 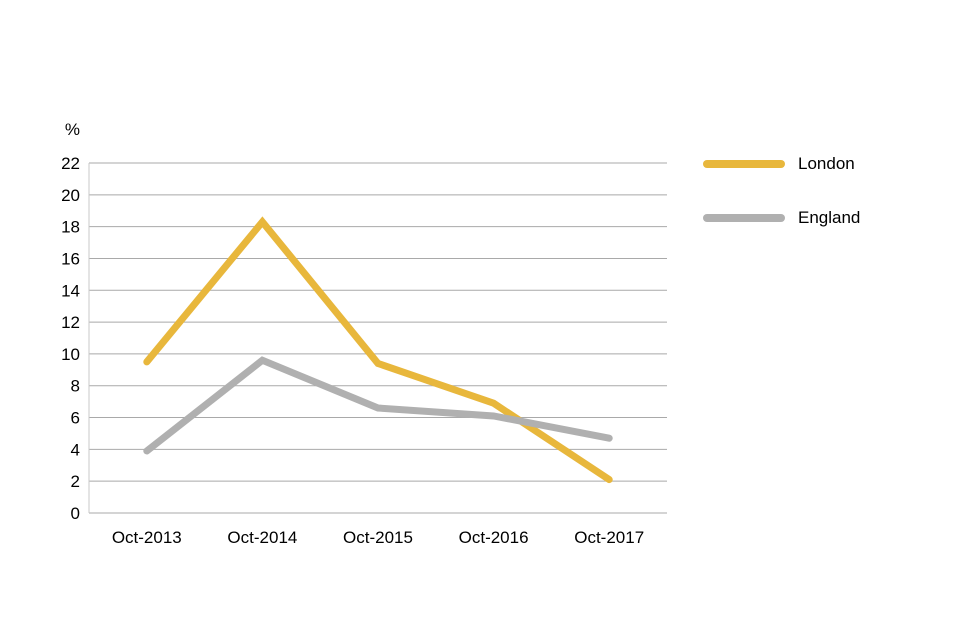 What do you see at coordinates (70, 258) in the screenshot?
I see `y-tick-label: 16` at bounding box center [70, 258].